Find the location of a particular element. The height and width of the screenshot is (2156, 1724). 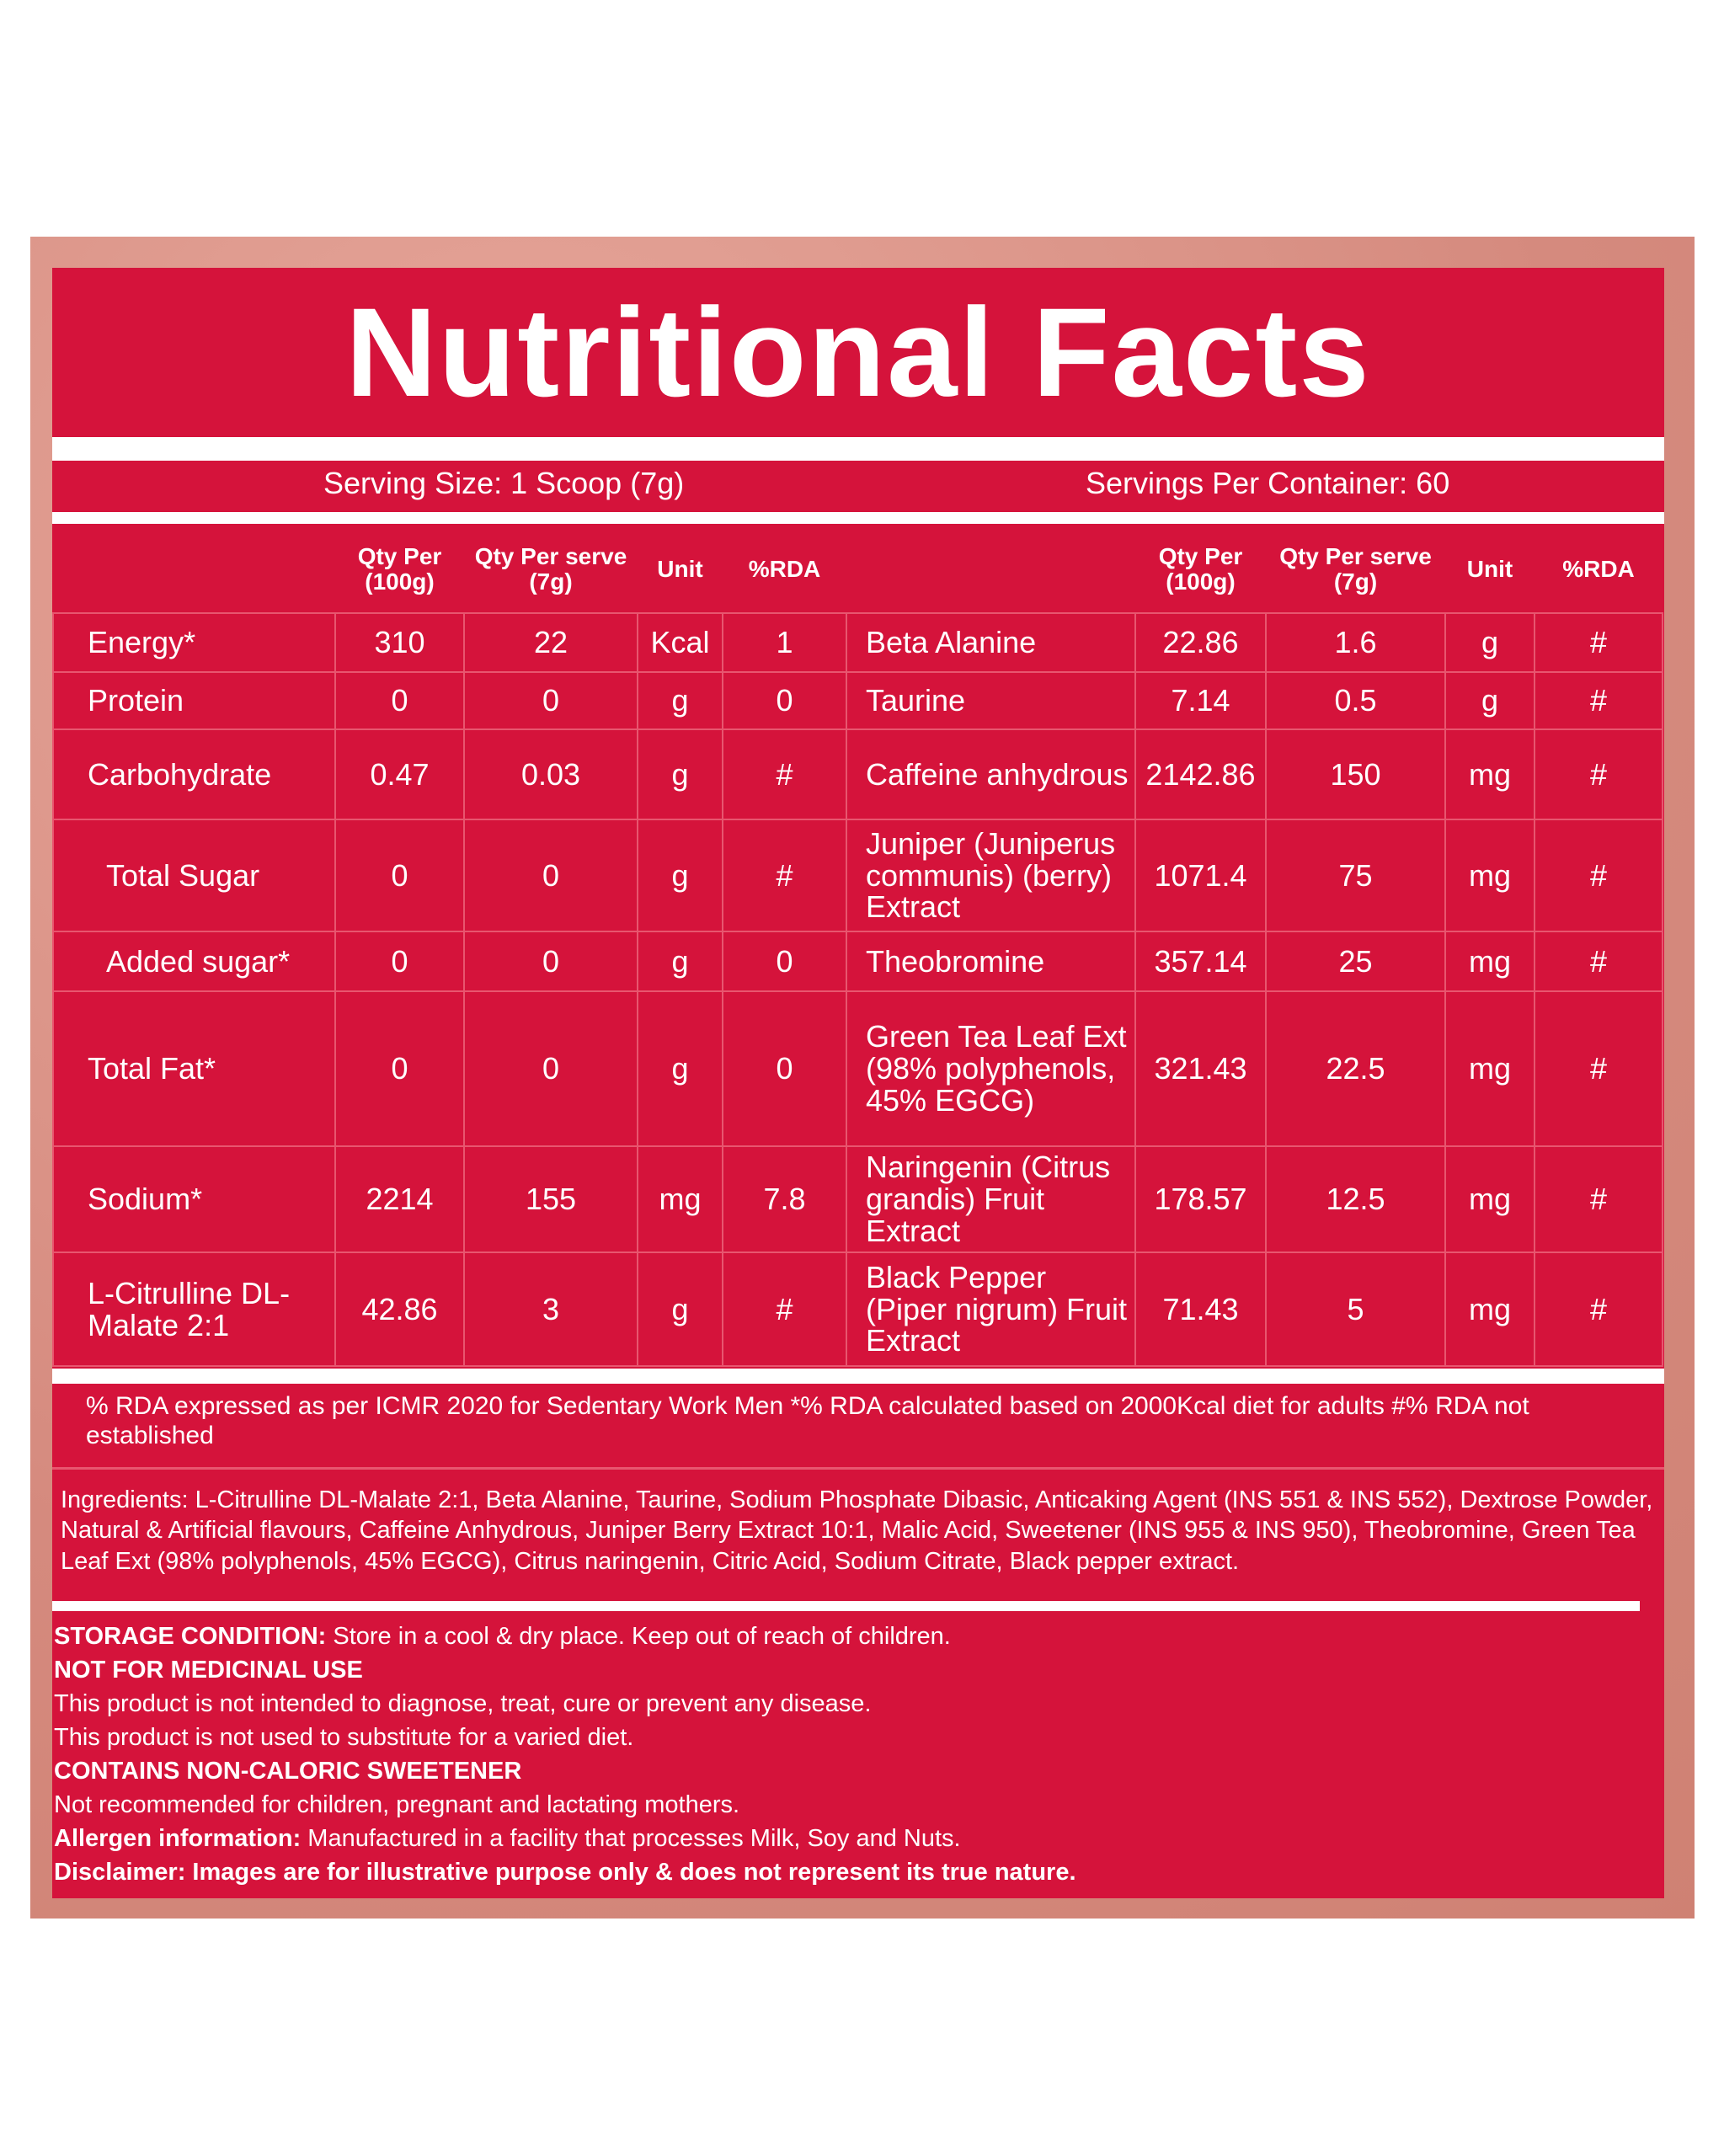

nutrient-value: 155 is located at coordinates (550, 1199).